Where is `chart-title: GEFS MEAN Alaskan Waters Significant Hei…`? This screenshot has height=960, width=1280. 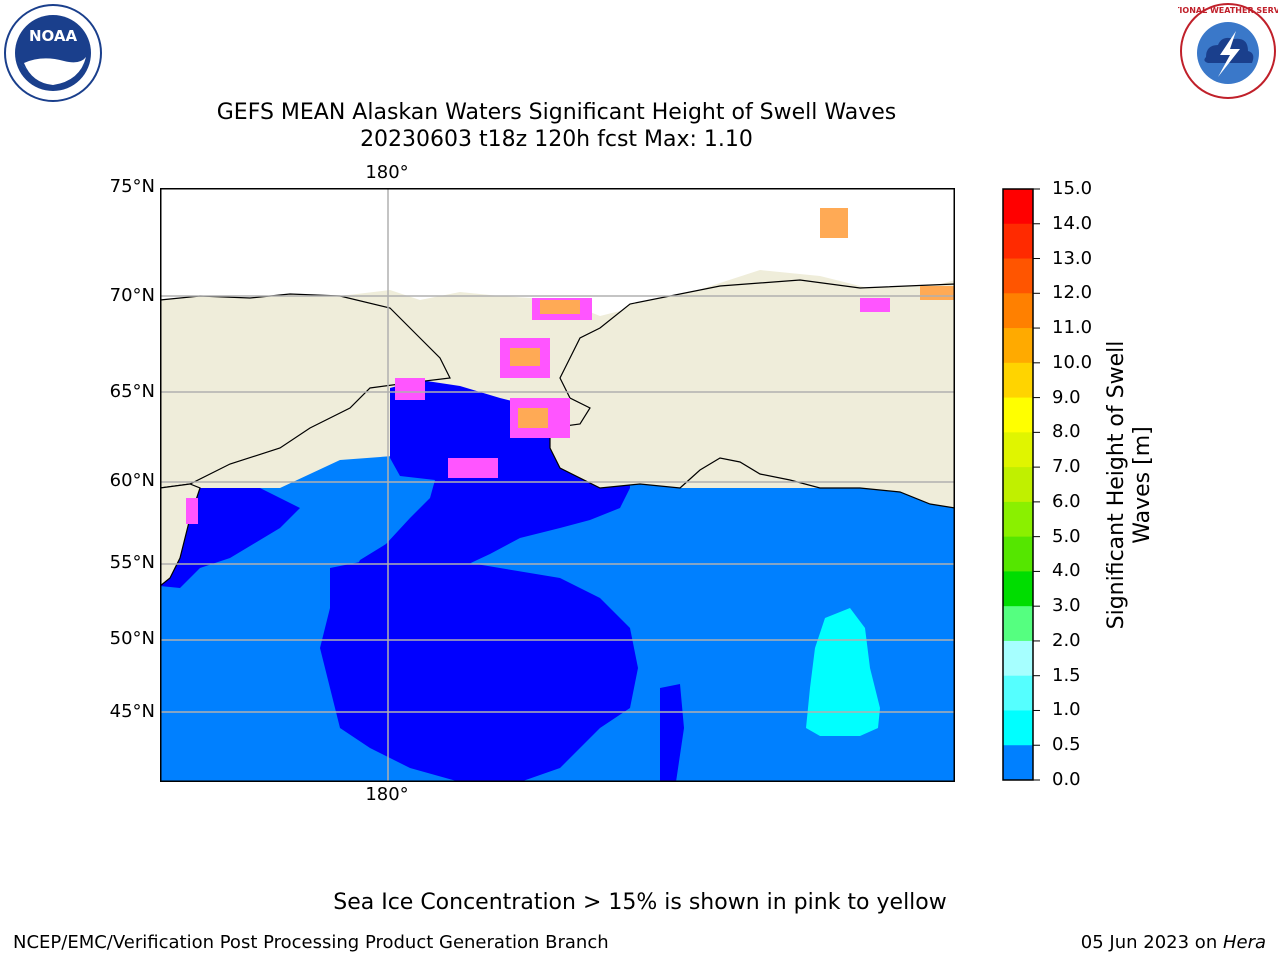 chart-title: GEFS MEAN Alaskan Waters Significant Hei… is located at coordinates (556, 112).